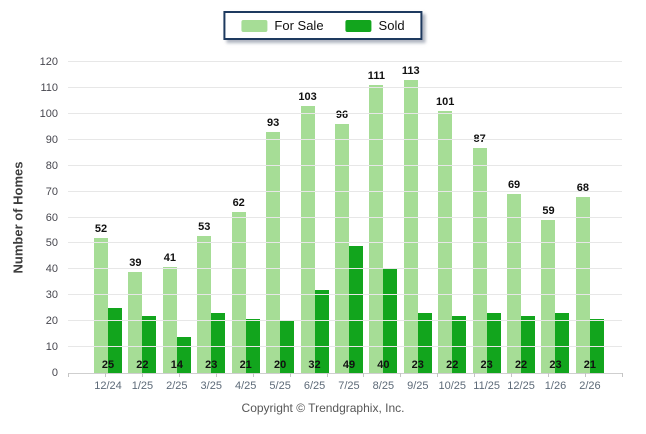 This screenshot has height=434, width=646. Describe the element at coordinates (314, 386) in the screenshot. I see `x-category-label: 6/25` at that location.